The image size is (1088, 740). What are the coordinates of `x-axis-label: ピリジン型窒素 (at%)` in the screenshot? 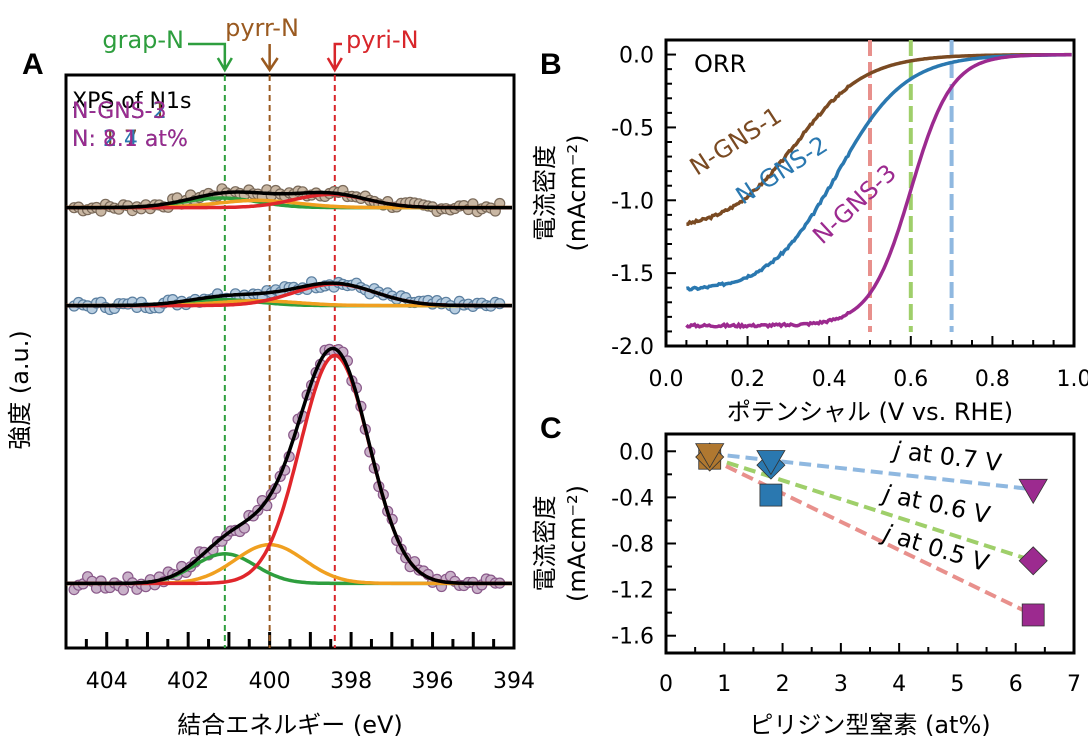 It's located at (869, 725).